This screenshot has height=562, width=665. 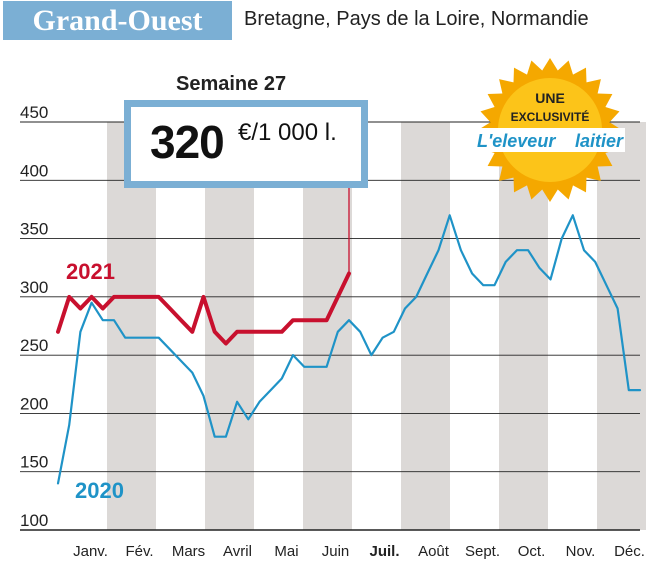 What do you see at coordinates (34, 462) in the screenshot?
I see `y-tick-label: 150` at bounding box center [34, 462].